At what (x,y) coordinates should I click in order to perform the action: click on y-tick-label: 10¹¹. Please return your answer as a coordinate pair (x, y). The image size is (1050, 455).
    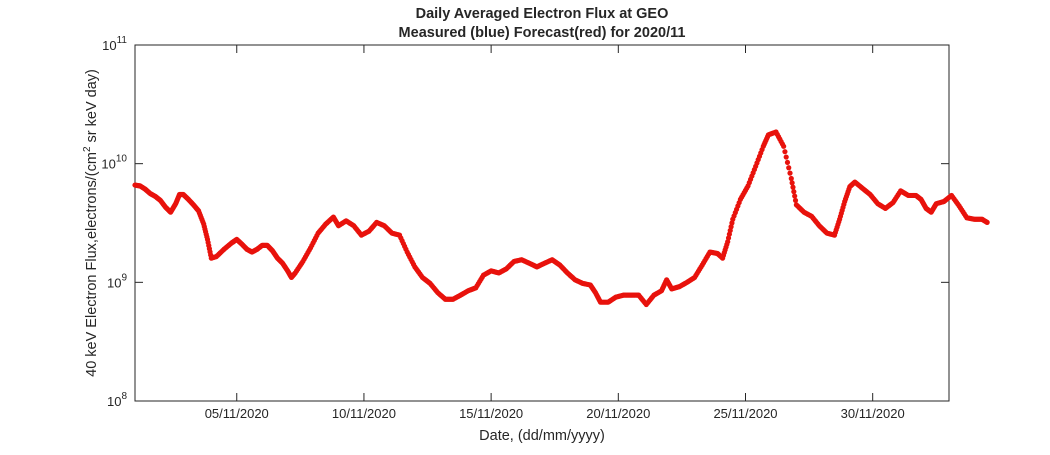
    Looking at the image, I should click on (114, 44).